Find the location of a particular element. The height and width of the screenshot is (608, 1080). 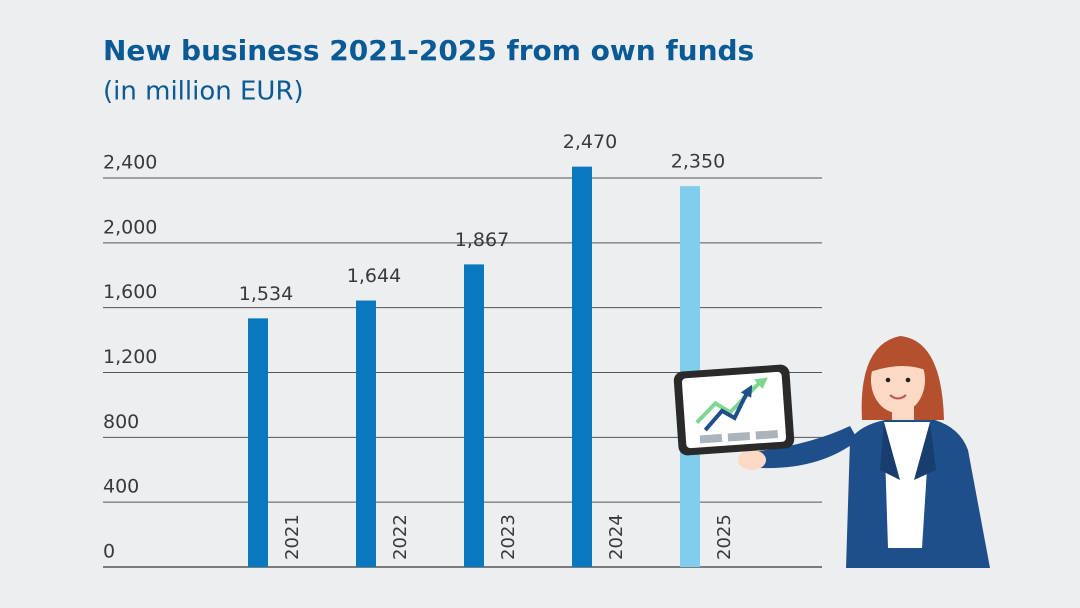

value-label: 2,350 is located at coordinates (698, 162).